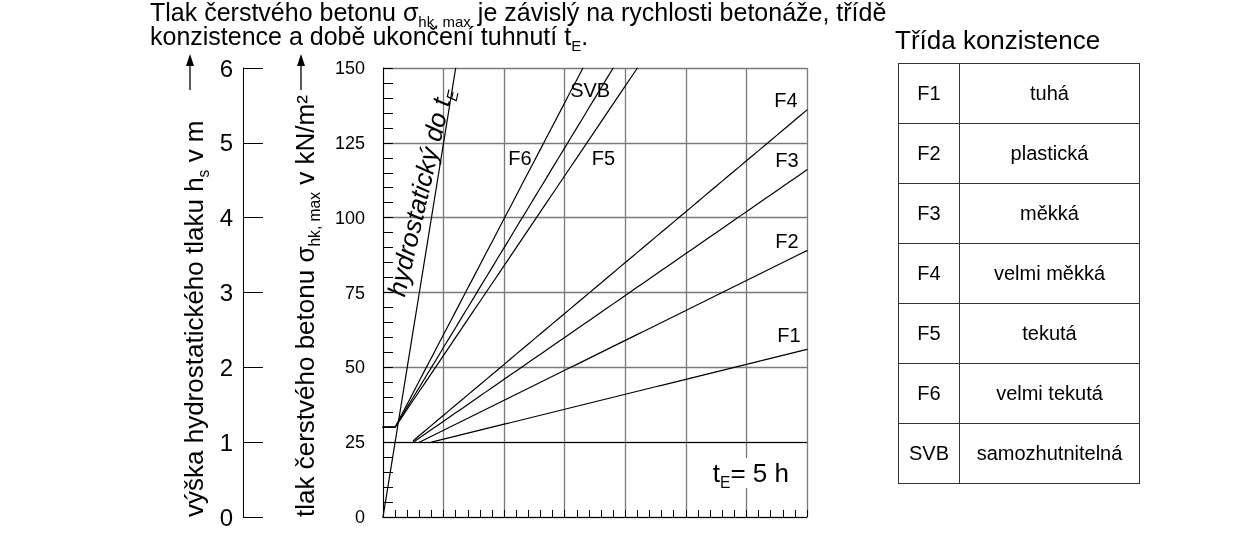  Describe the element at coordinates (998, 40) in the screenshot. I see `text: Třída konzistence` at that location.